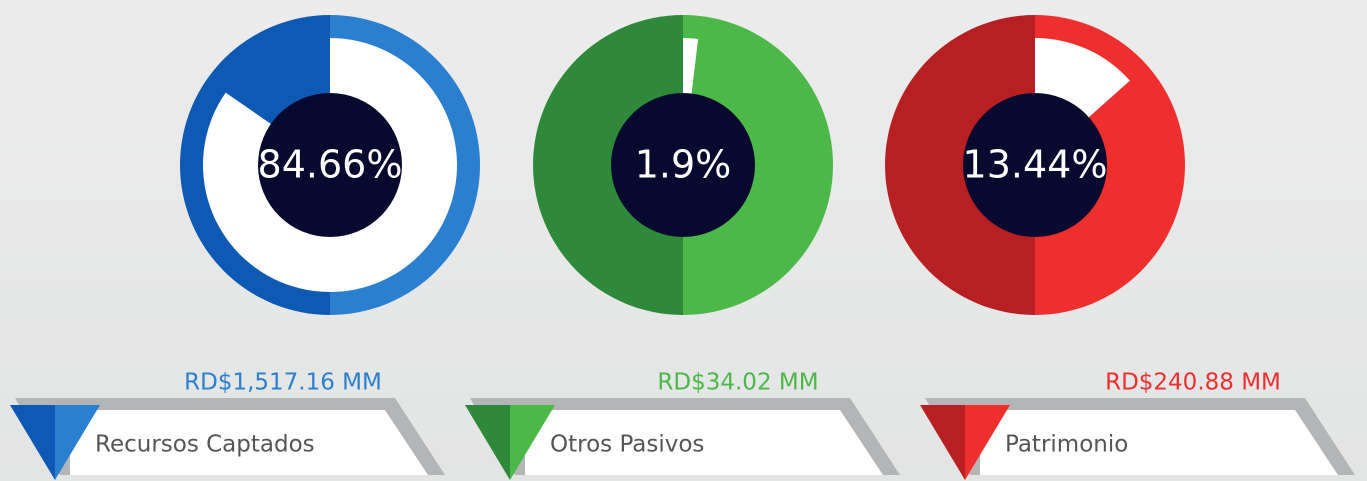  Describe the element at coordinates (737, 383) in the screenshot. I see `amount-label: RD$34.02 MM` at that location.